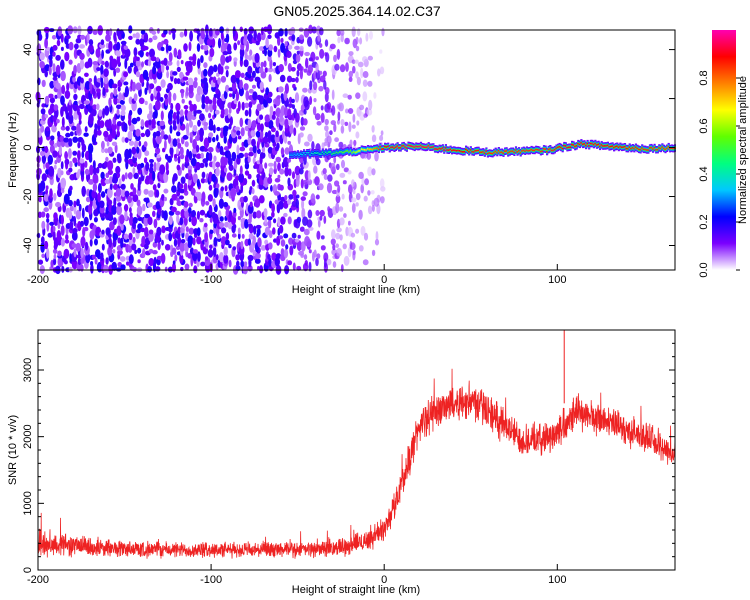 Image resolution: width=750 pixels, height=600 pixels. I want to click on colorbar-ticks: 0.00.20.40.60.8, so click(719, 174).